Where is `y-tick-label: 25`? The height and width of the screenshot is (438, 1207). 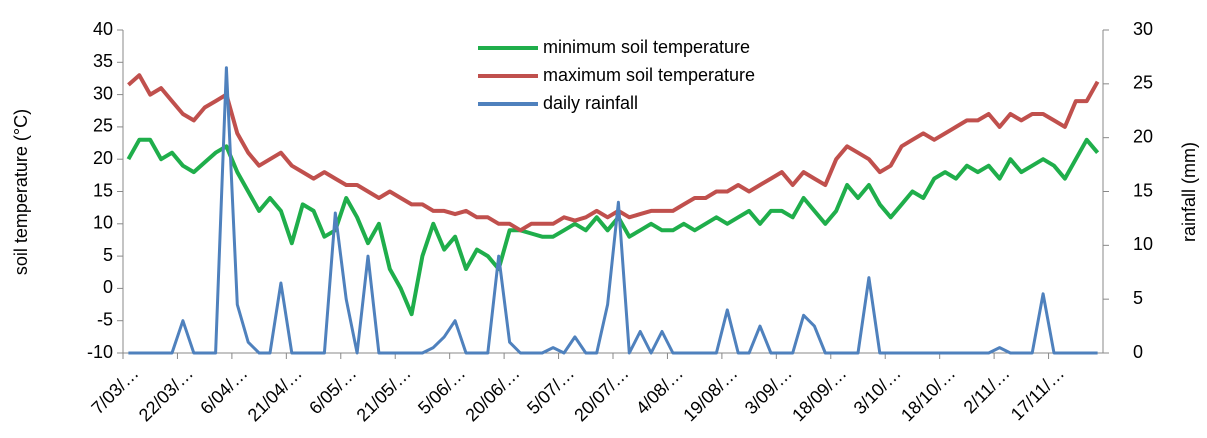
y-tick-label: 25 is located at coordinates (103, 126).